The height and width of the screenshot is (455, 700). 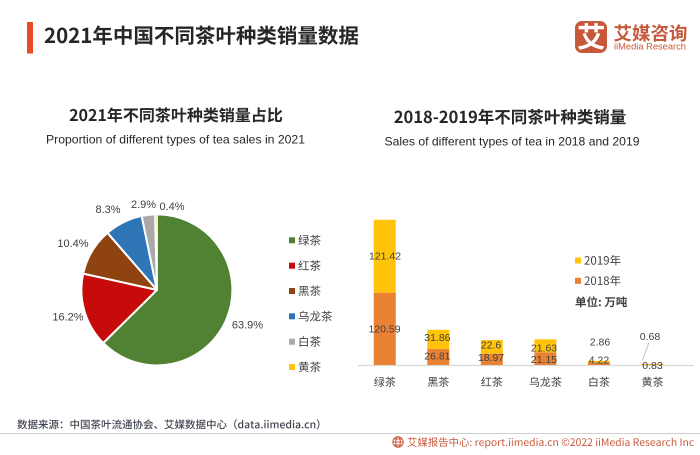 I want to click on svg-text: 2.9%, so click(x=143, y=205).